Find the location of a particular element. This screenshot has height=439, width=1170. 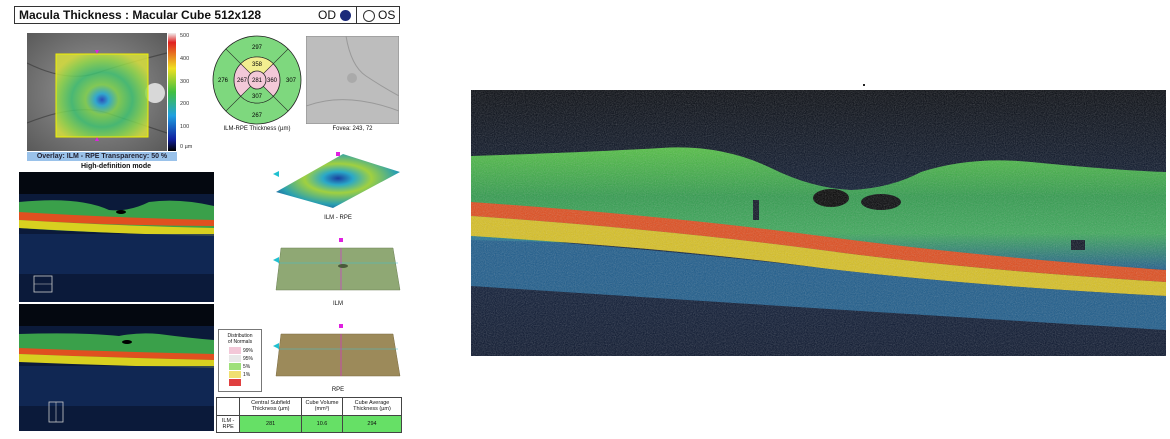

colorbar-tick: 400 is located at coordinates (185, 59).